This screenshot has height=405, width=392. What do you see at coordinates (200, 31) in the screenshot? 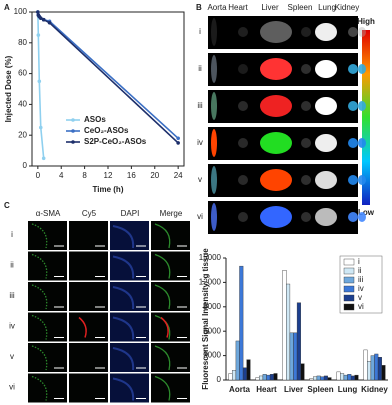
I see `row-label: i` at bounding box center [200, 31].